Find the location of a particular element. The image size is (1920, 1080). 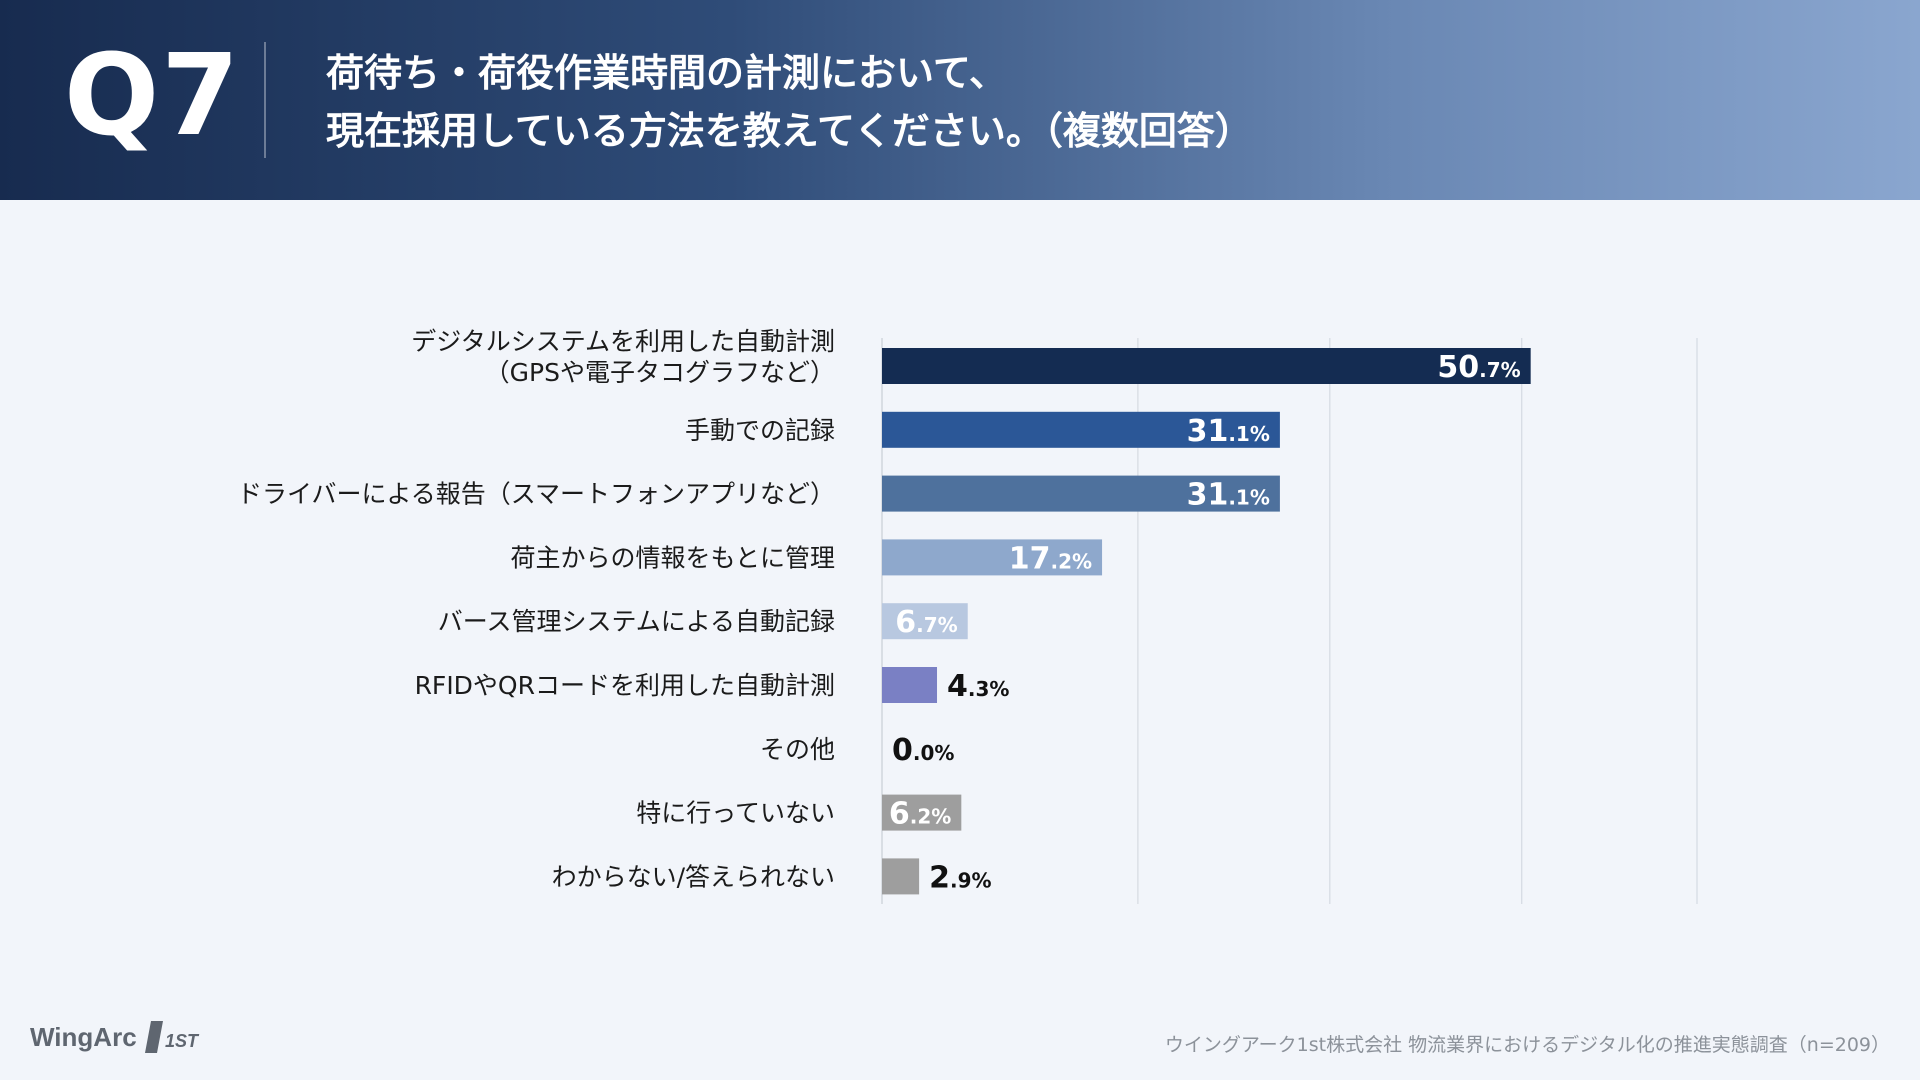

category-label: ドライバーによる報告（スマートフォンアプリなど） is located at coordinates (536, 494).